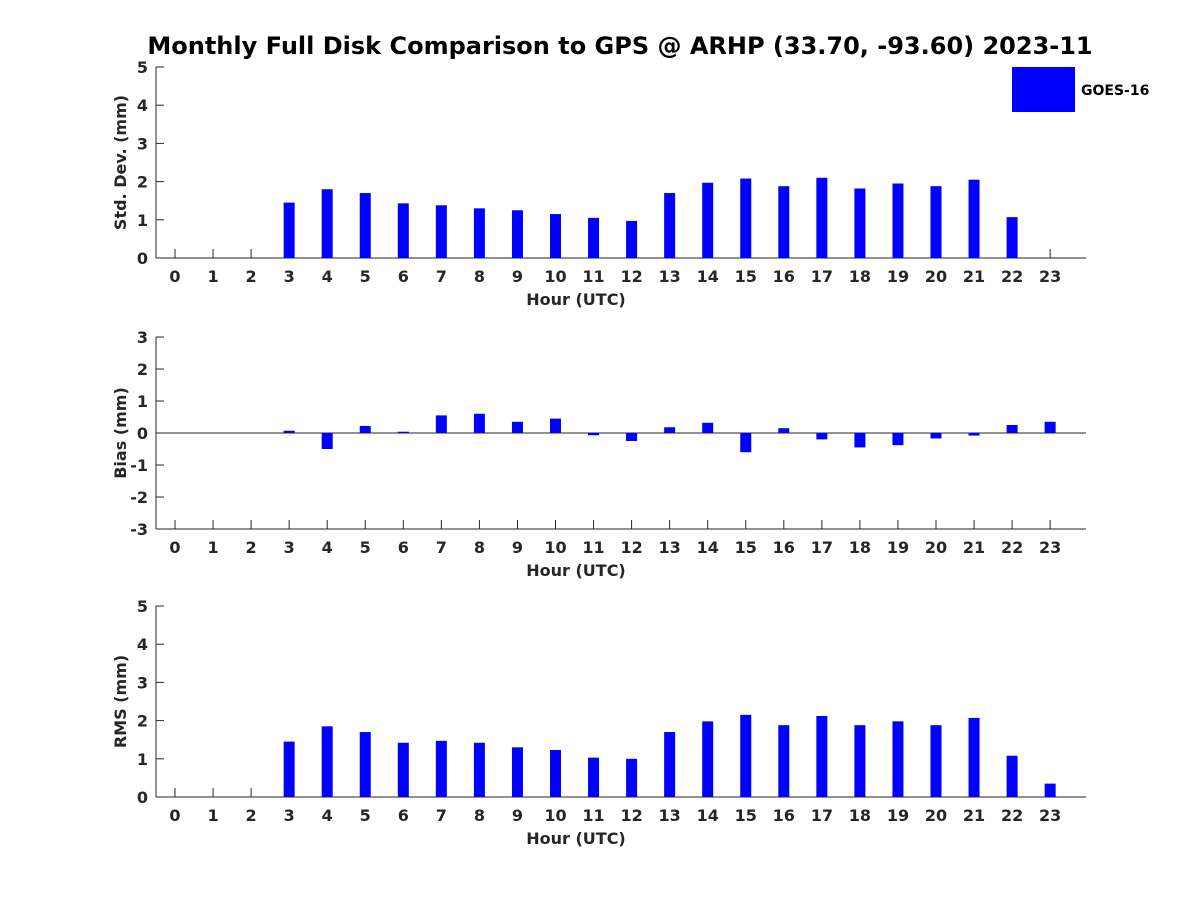 Image resolution: width=1200 pixels, height=900 pixels. Describe the element at coordinates (139, 529) in the screenshot. I see `y-tick-label: -3` at that location.